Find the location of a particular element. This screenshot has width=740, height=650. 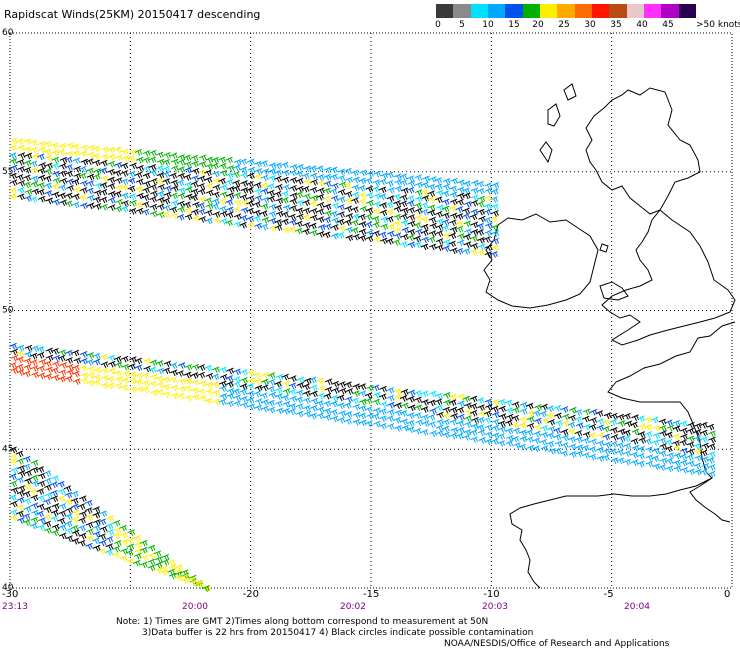

time-label: 20:00 is located at coordinates (195, 607).